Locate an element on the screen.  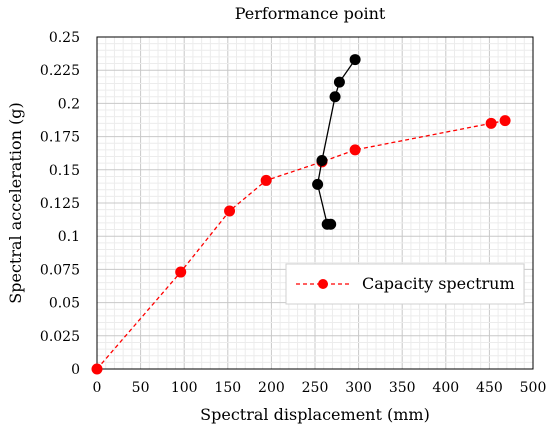
legend-marker is located at coordinates (323, 284).